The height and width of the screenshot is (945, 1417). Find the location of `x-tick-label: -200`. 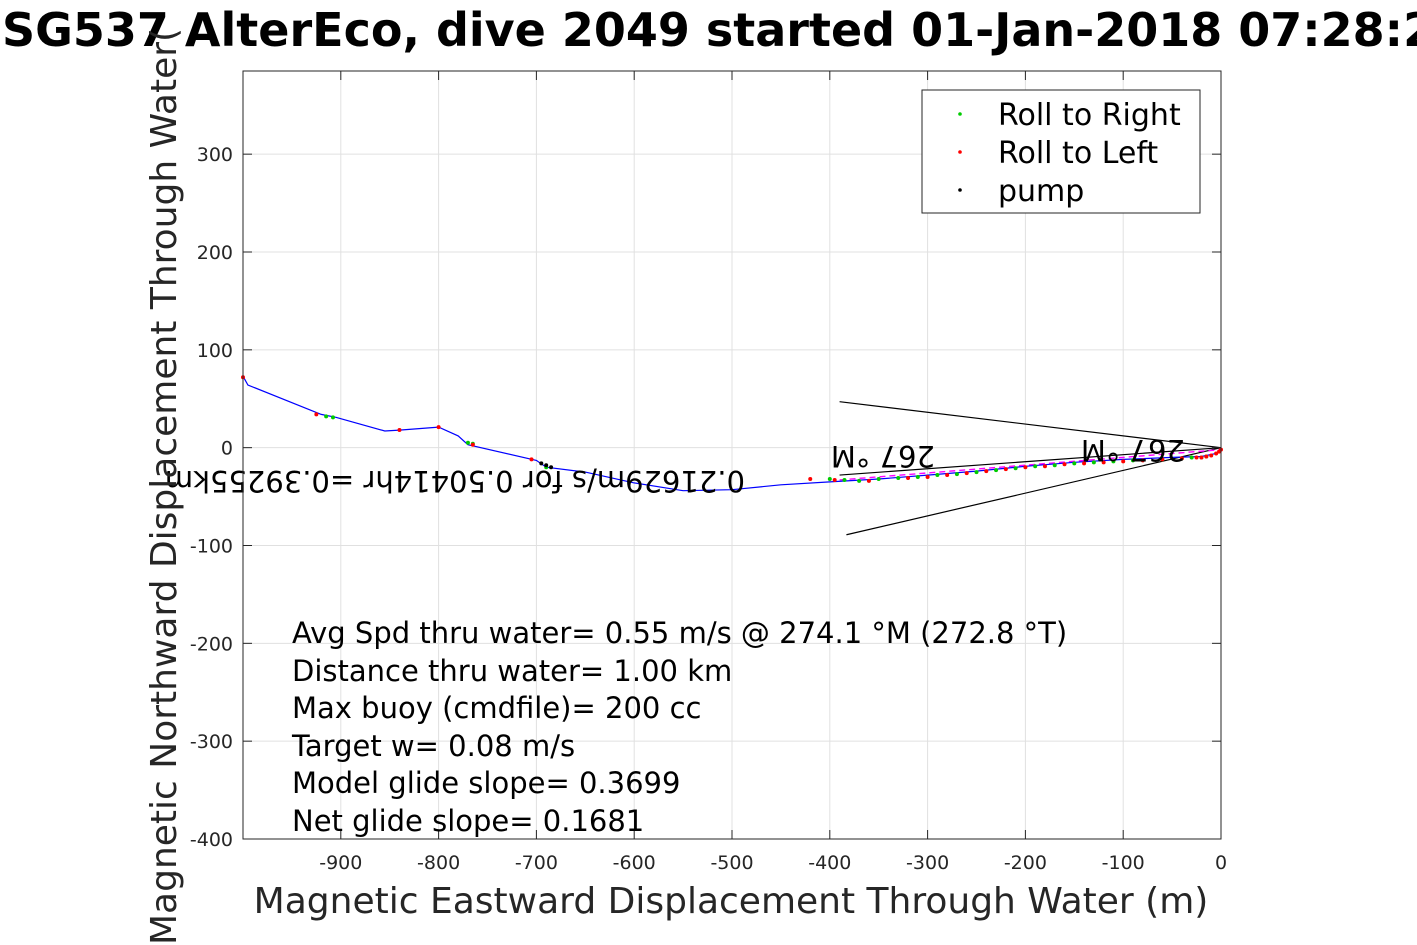

x-tick-label: -200 is located at coordinates (1025, 863).